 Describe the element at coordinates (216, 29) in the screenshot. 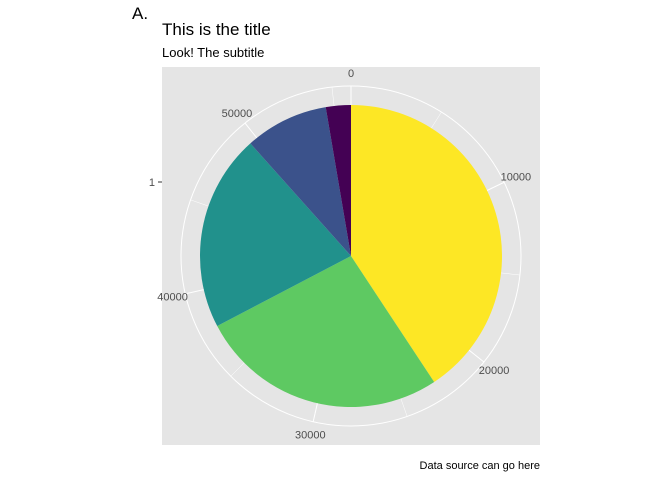

I see `chart-title: This is the title` at that location.